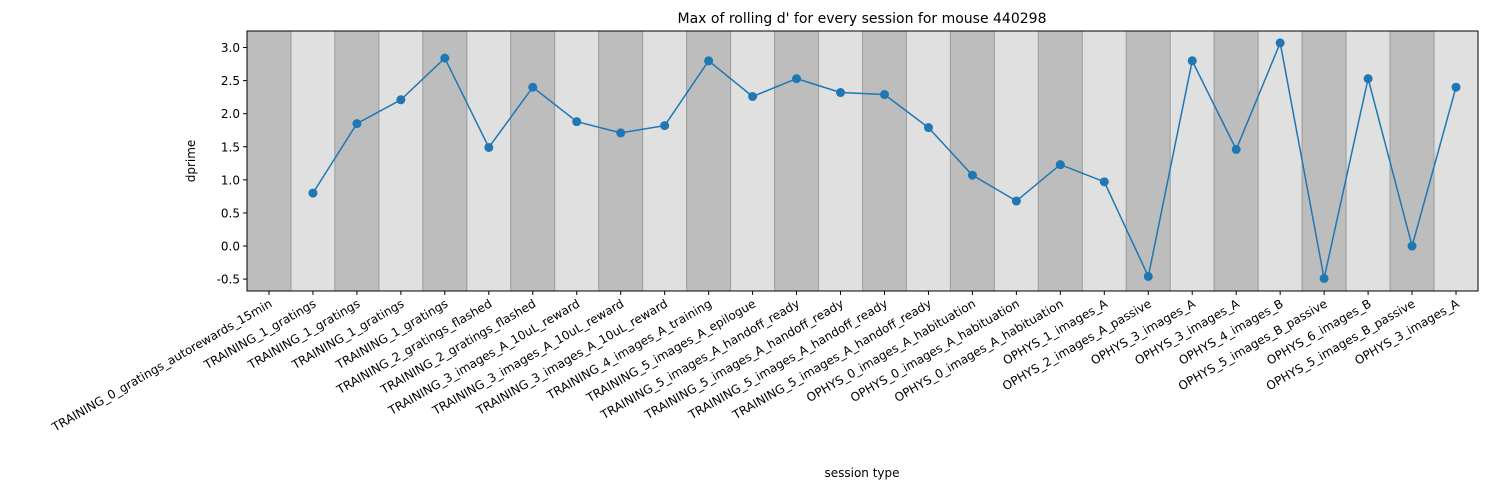  What do you see at coordinates (230, 213) in the screenshot?
I see `y-tick-label: 0.5` at bounding box center [230, 213].